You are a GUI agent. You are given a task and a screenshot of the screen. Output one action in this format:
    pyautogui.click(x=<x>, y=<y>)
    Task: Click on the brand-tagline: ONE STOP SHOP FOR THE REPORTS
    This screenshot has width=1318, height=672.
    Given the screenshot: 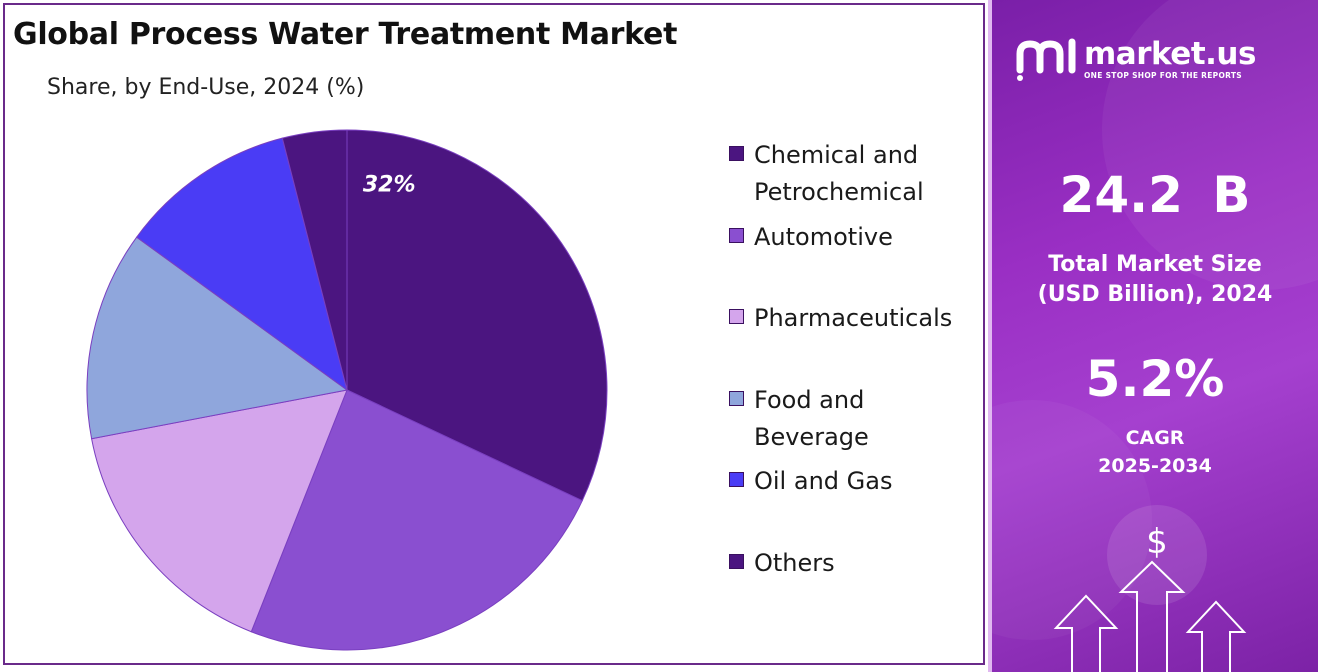 What is the action you would take?
    pyautogui.click(x=1163, y=75)
    